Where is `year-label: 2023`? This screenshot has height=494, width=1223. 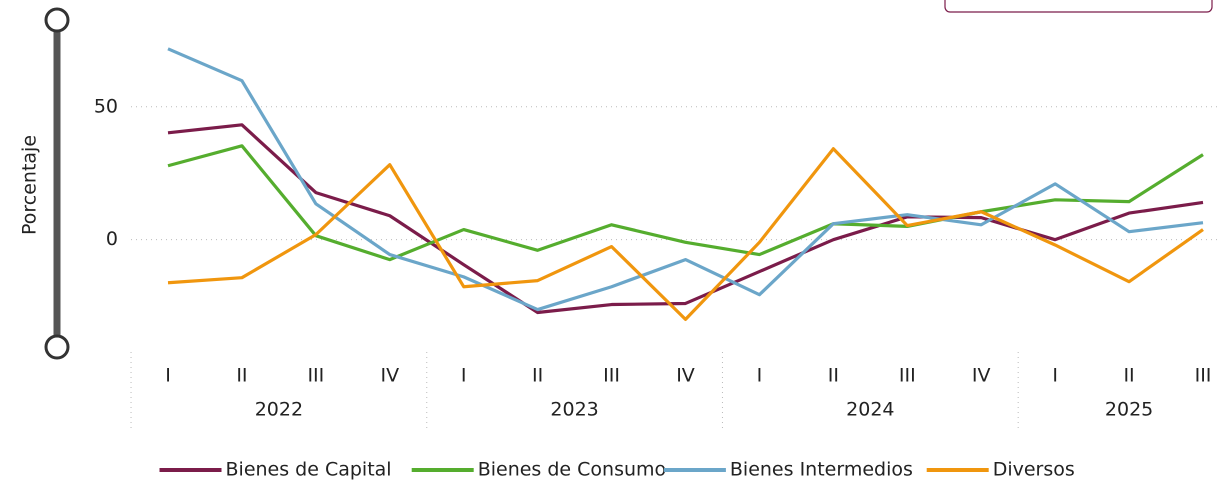
year-label: 2023 is located at coordinates (574, 410).